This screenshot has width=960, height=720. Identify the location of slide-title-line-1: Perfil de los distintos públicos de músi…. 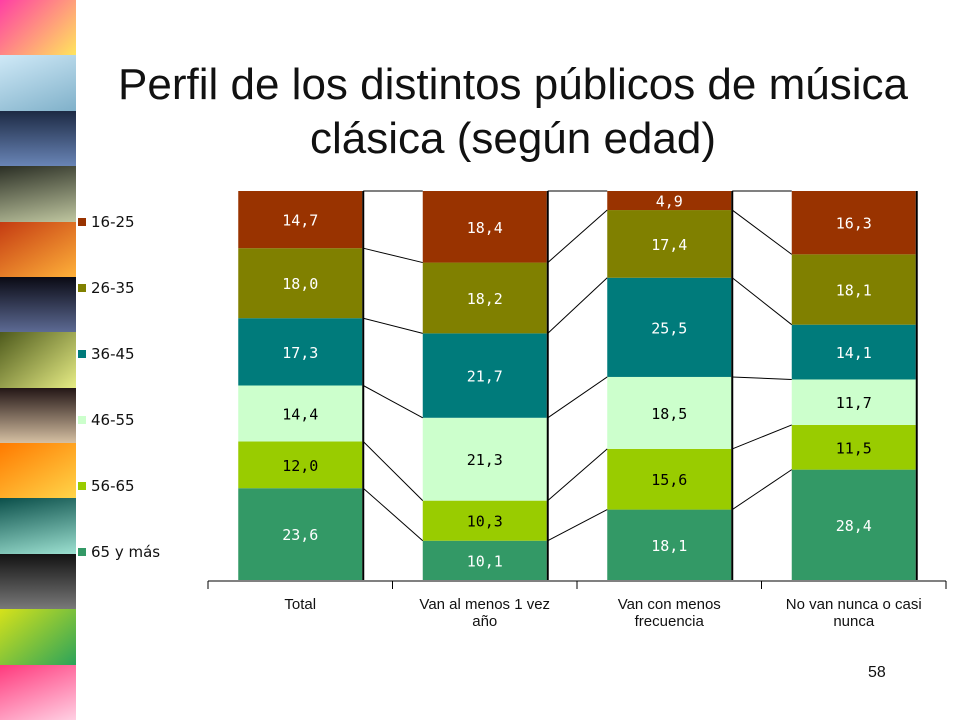
(513, 84).